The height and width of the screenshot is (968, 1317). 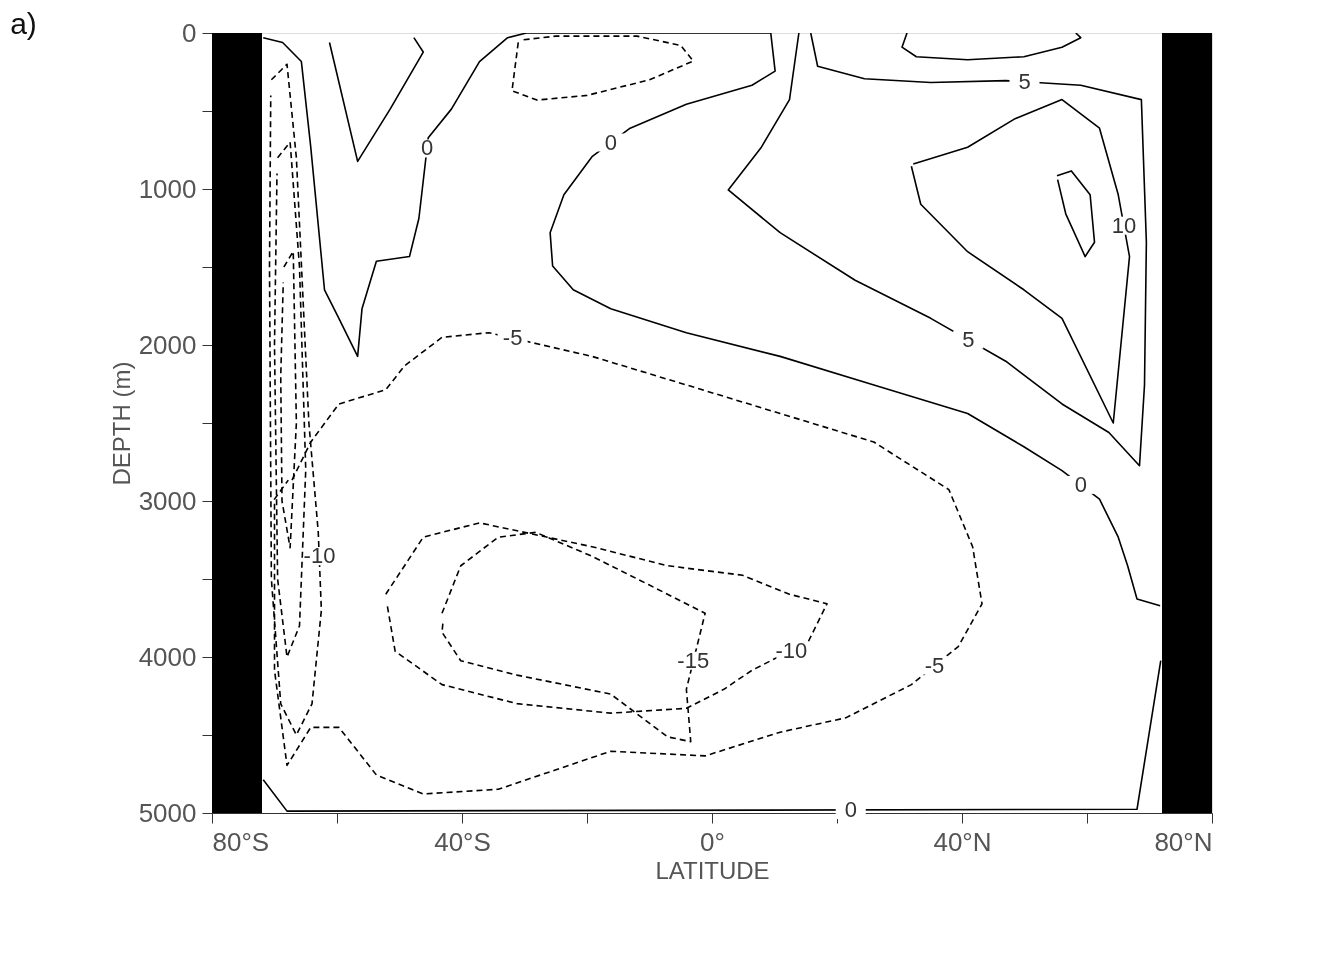 I want to click on x-axis-title: LATITUDE, so click(x=712, y=870).